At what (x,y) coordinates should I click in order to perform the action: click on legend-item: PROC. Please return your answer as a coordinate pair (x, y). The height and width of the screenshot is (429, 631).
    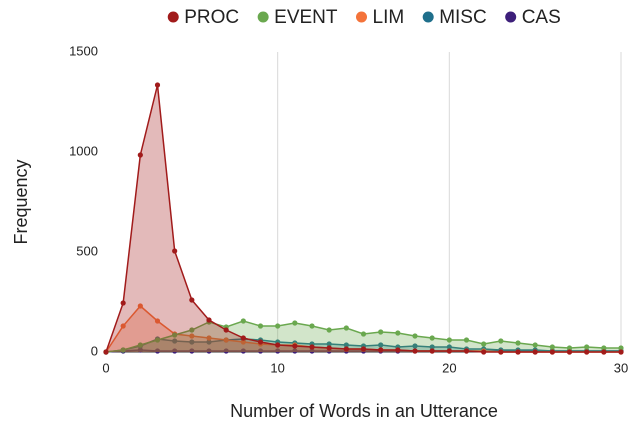
    Looking at the image, I should click on (203, 17).